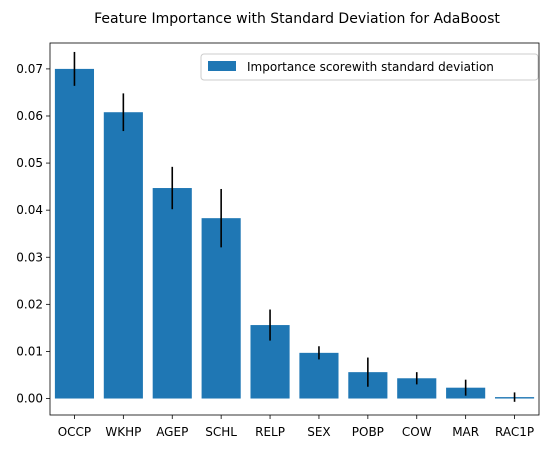 The image size is (556, 451). Describe the element at coordinates (319, 375) in the screenshot. I see `bar-sex` at that location.